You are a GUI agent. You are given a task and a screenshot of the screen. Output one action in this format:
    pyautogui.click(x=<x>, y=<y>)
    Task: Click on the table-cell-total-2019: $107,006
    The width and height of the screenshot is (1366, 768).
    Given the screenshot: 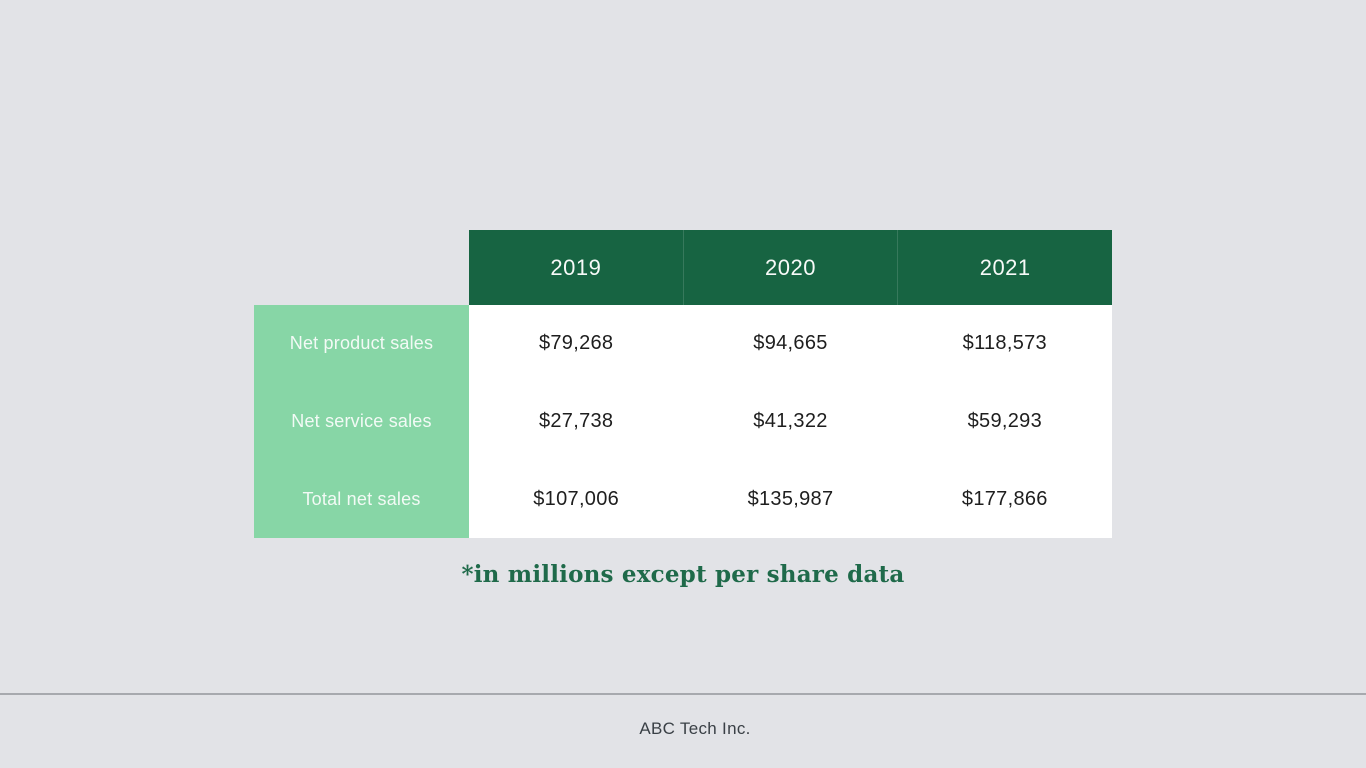 What is the action you would take?
    pyautogui.click(x=576, y=498)
    